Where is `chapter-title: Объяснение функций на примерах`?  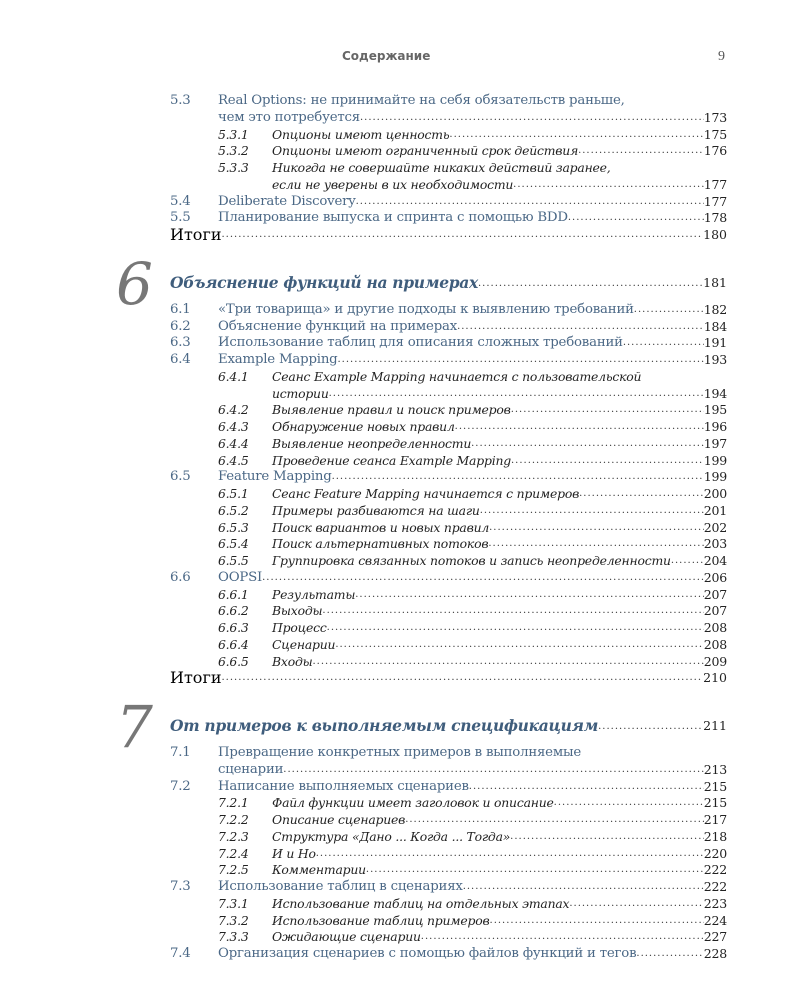 chapter-title: Объяснение функций на примерах is located at coordinates (324, 282).